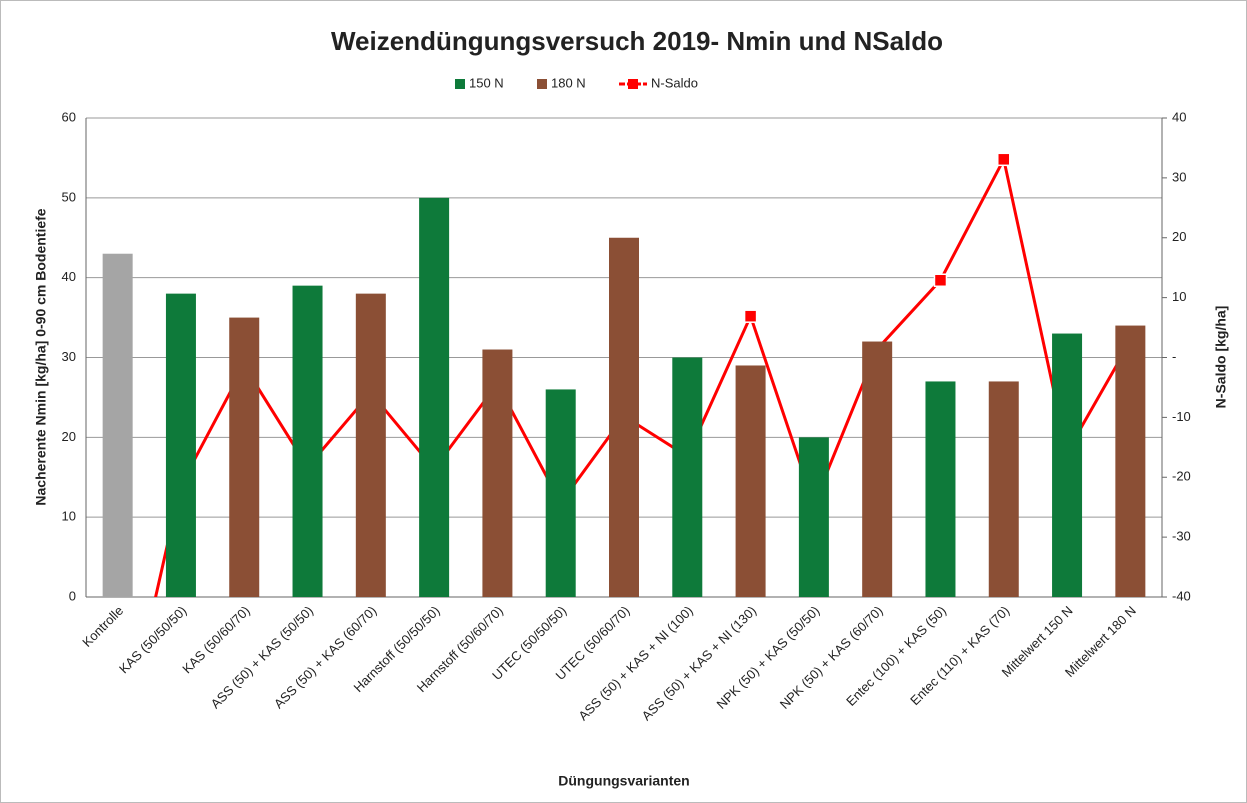 The height and width of the screenshot is (803, 1247). Describe the element at coordinates (1181, 476) in the screenshot. I see `y2-tick-label: -20` at that location.